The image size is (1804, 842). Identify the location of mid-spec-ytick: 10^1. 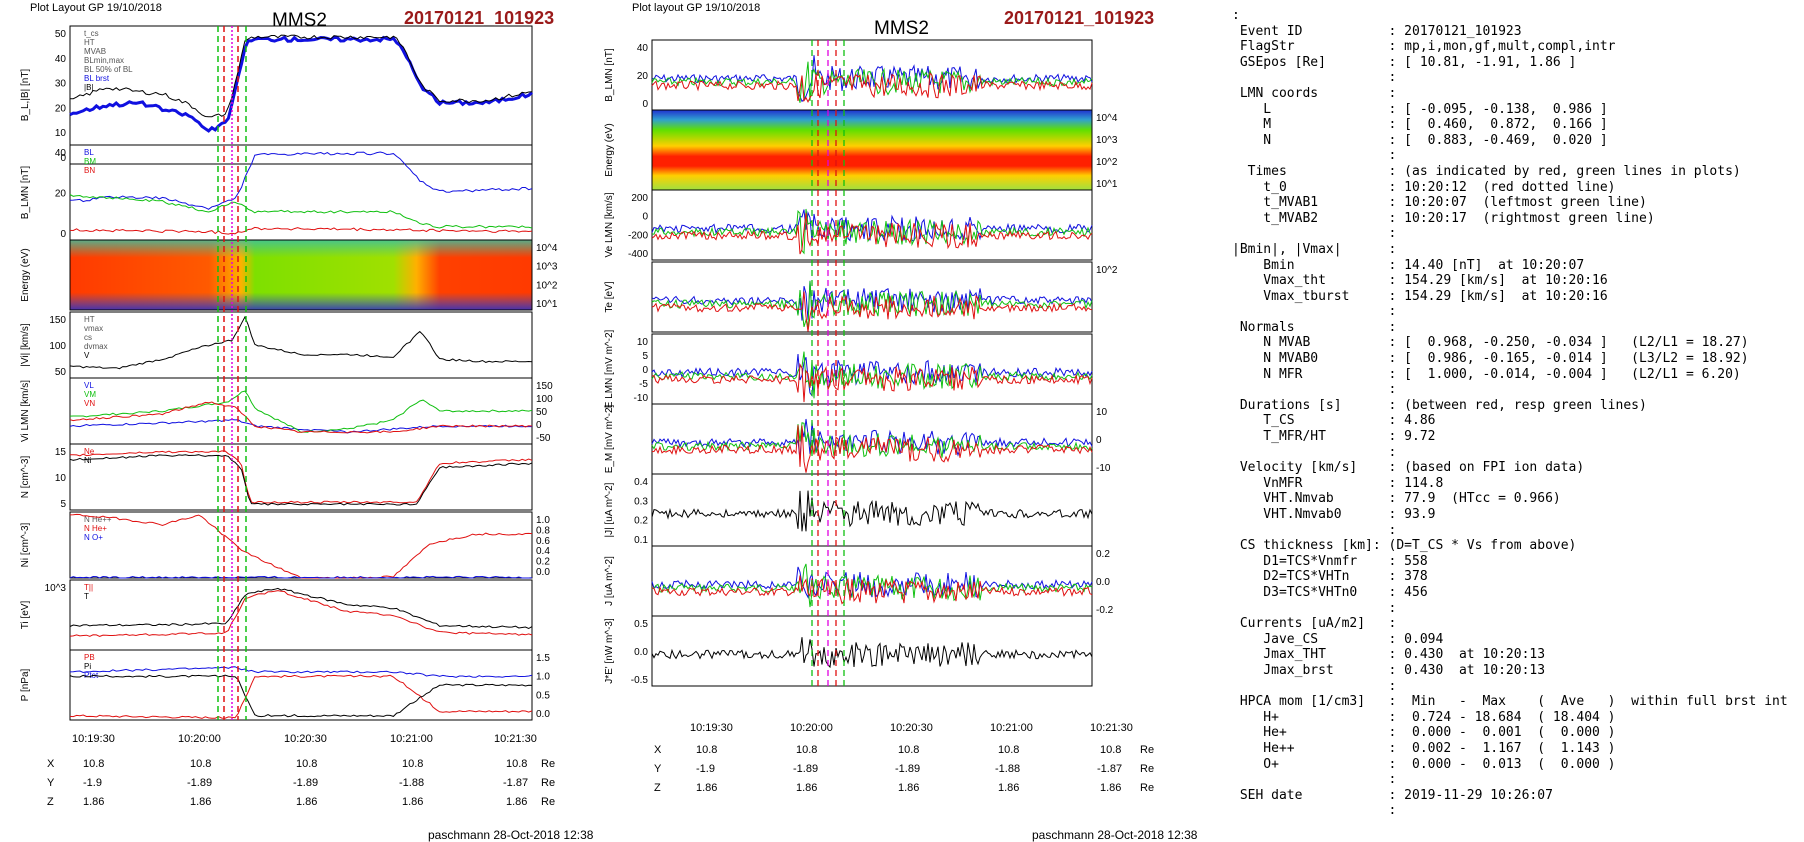
(1107, 184).